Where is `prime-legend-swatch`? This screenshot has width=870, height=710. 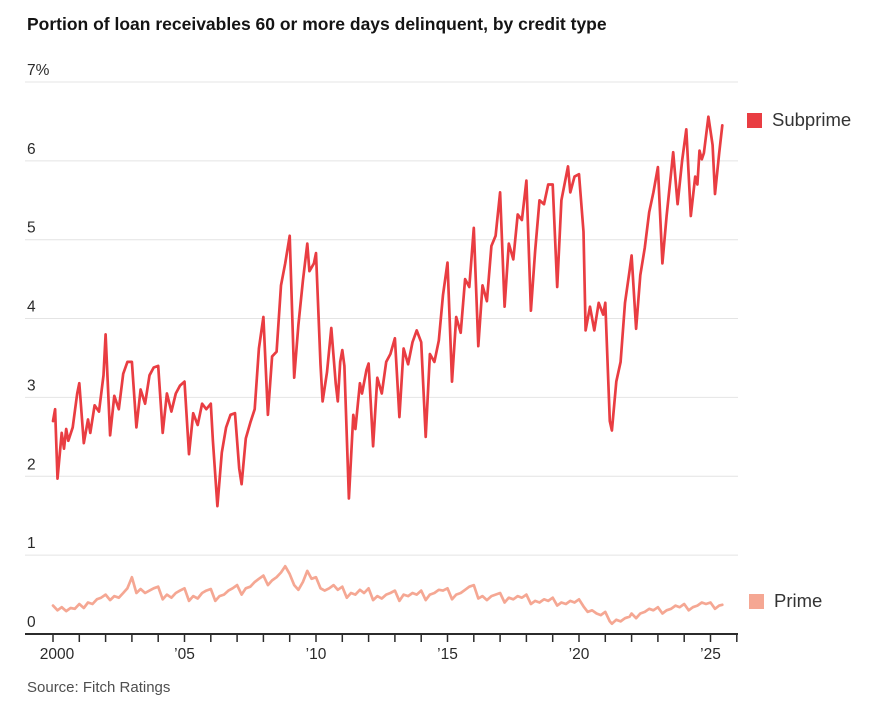
prime-legend-swatch is located at coordinates (756, 601).